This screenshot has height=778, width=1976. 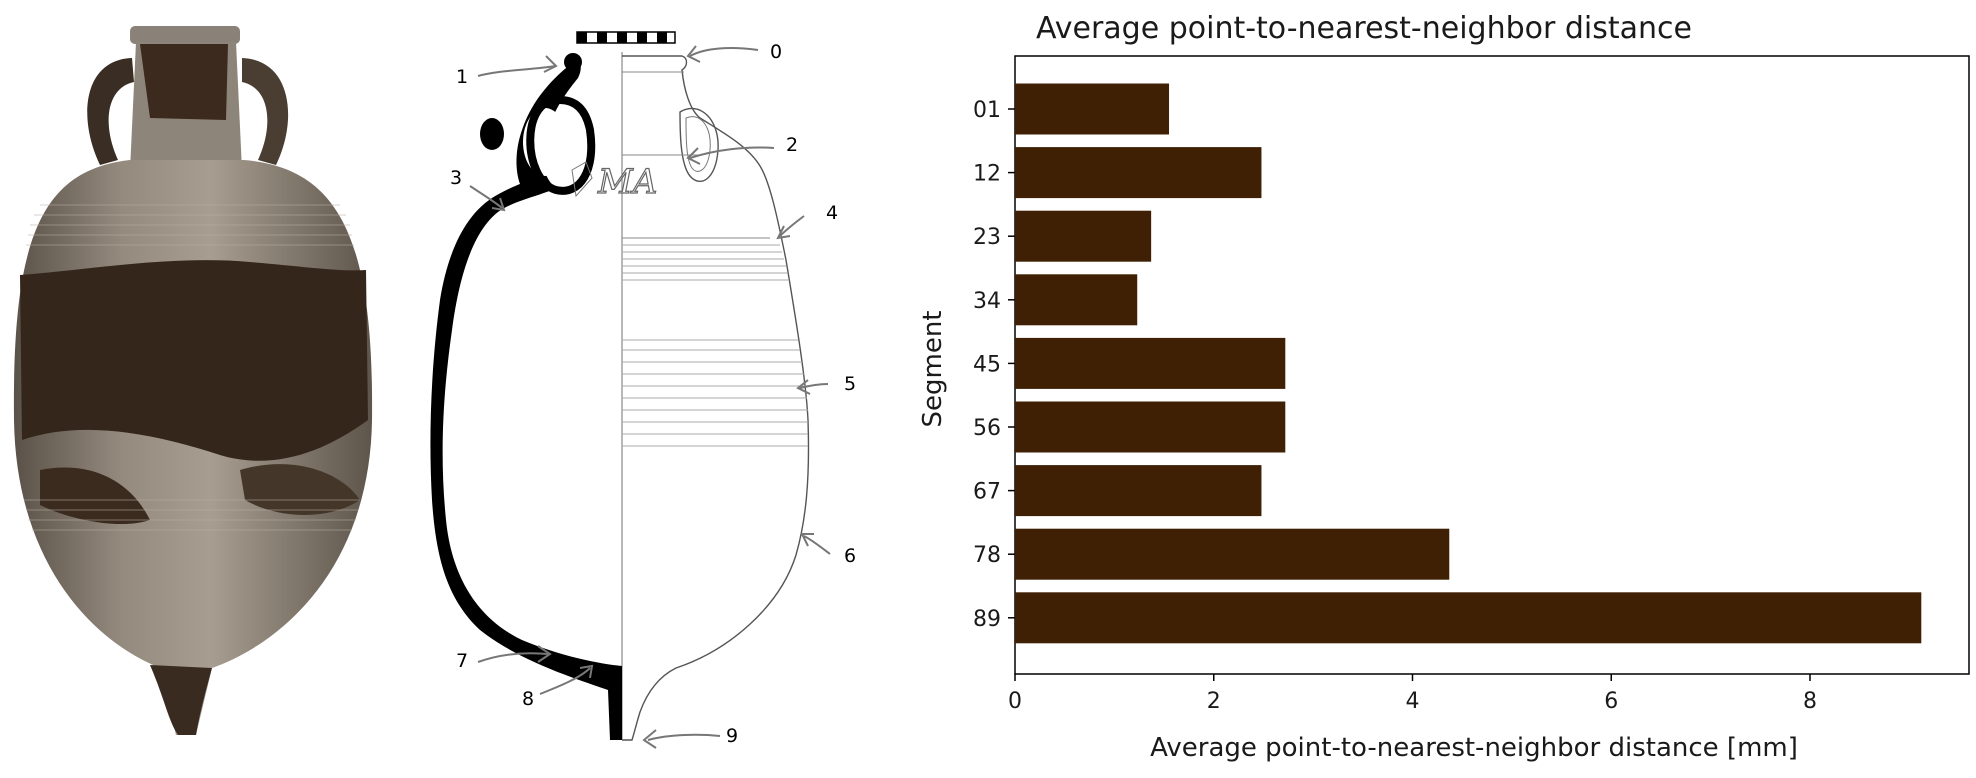 What do you see at coordinates (265, 111) in the screenshot?
I see `amphora-right-handle` at bounding box center [265, 111].